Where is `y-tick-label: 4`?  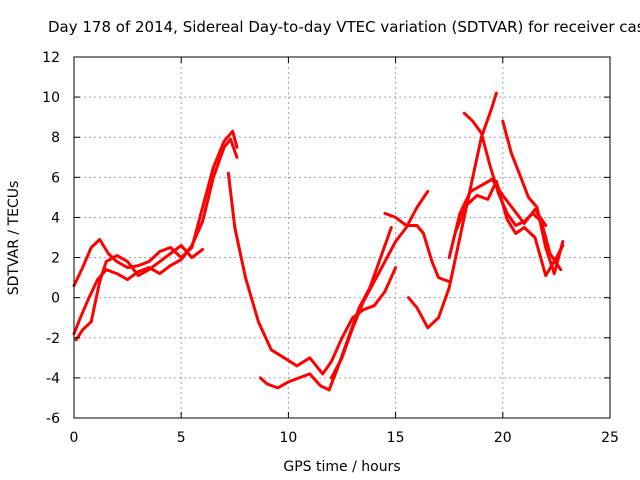 y-tick-label: 4 is located at coordinates (55, 218).